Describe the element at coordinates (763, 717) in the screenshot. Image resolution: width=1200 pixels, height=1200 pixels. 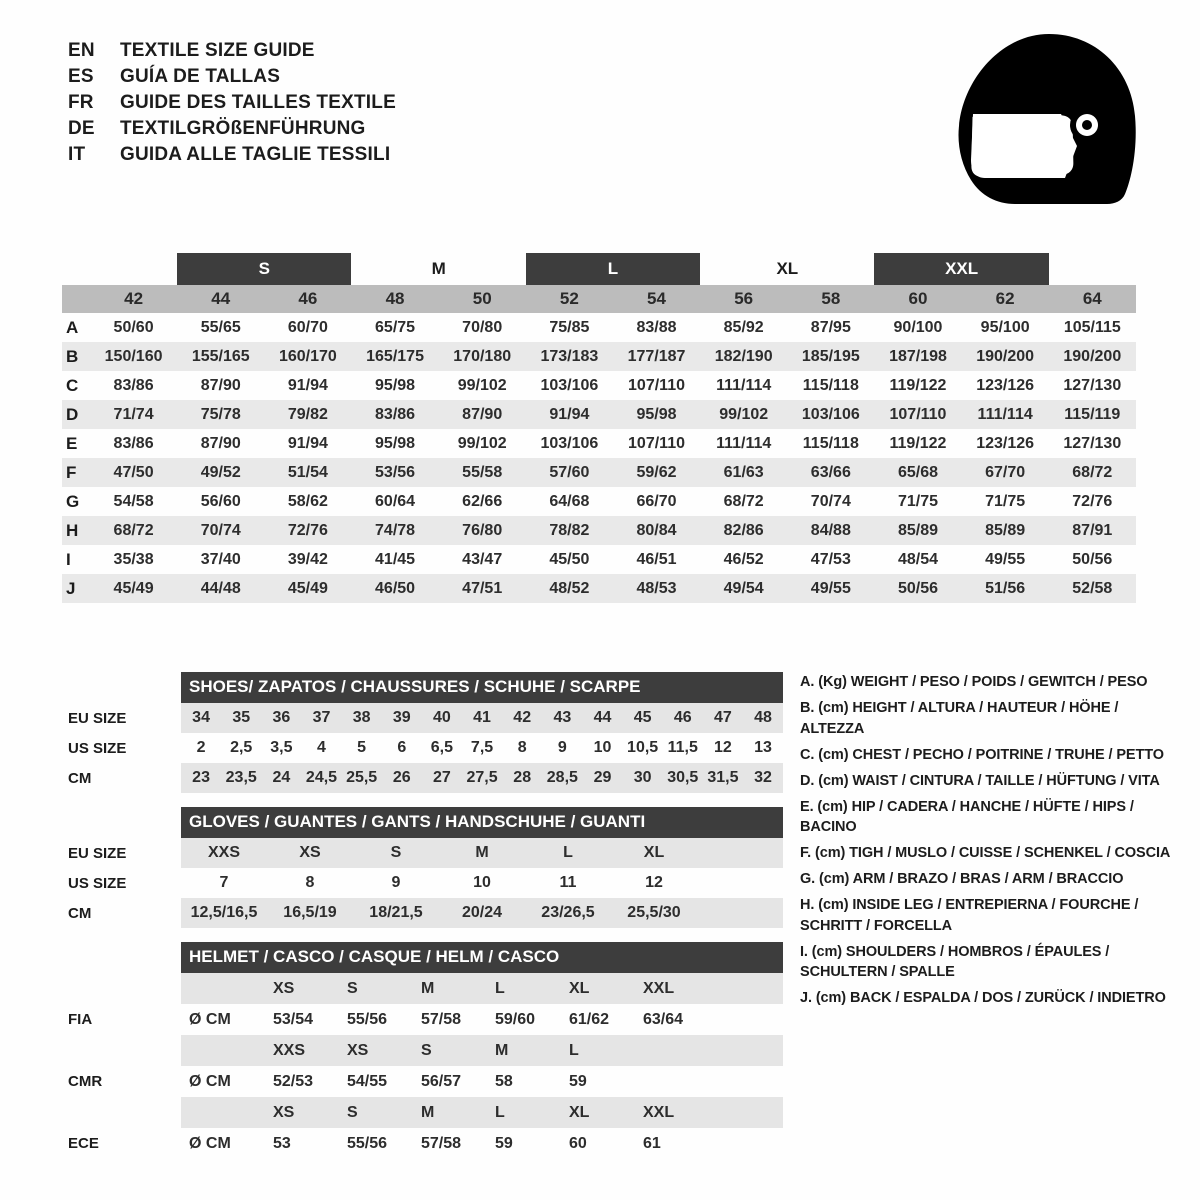
I see `shoes-cell: 48` at that location.